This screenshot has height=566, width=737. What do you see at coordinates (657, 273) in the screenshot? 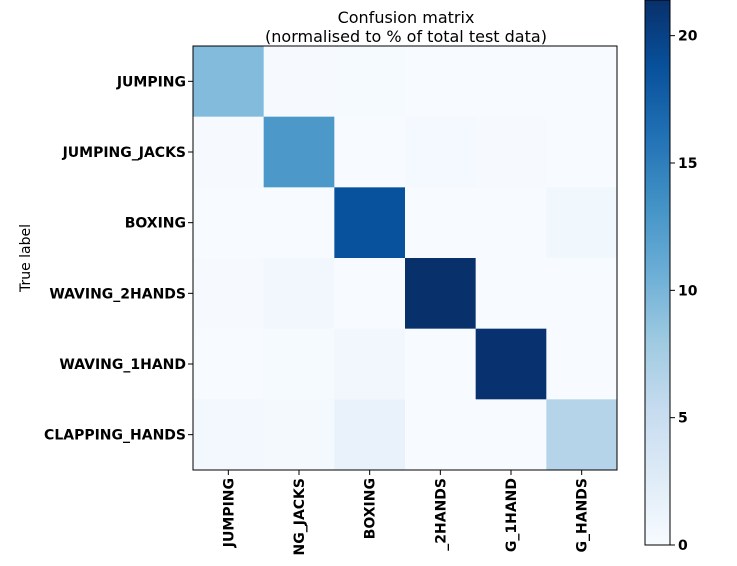
I see `colorbar` at bounding box center [657, 273].